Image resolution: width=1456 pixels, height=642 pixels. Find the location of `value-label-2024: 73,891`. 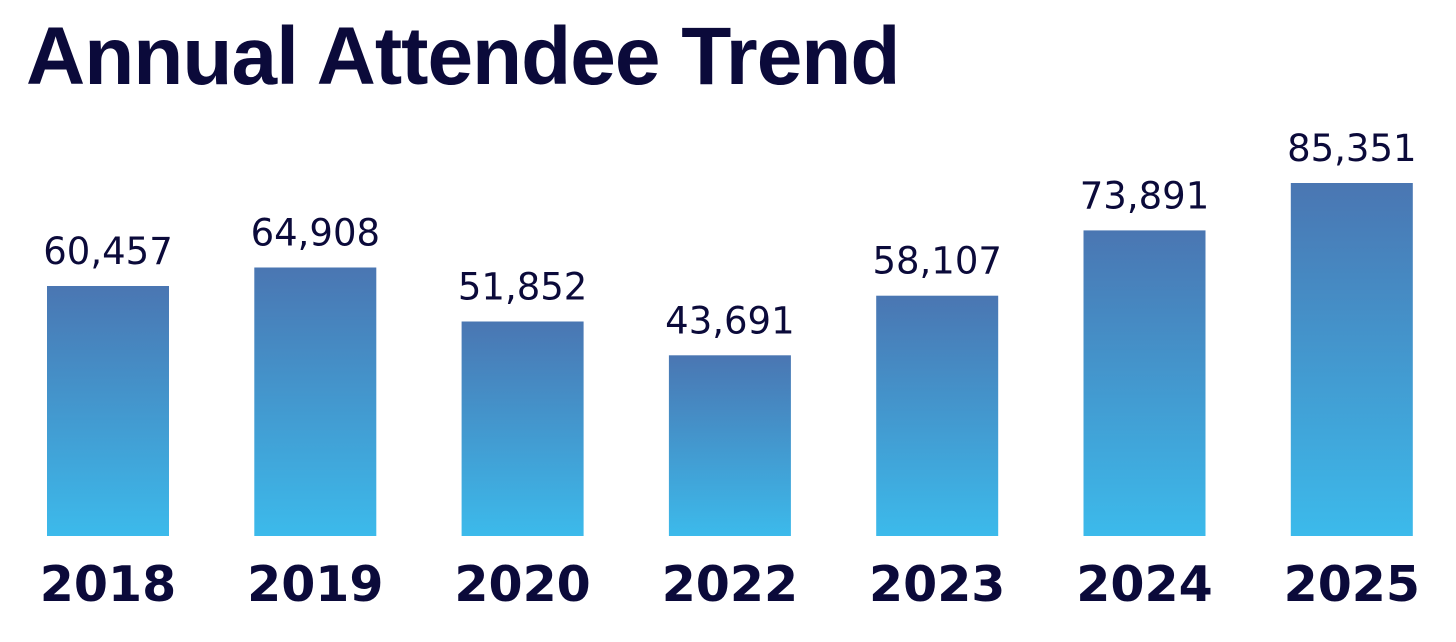

value-label-2024: 73,891 is located at coordinates (1144, 195).